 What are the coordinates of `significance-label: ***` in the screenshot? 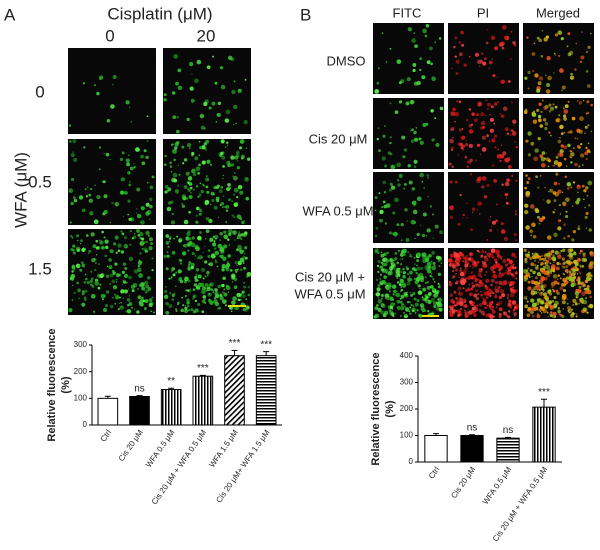 It's located at (266, 344).